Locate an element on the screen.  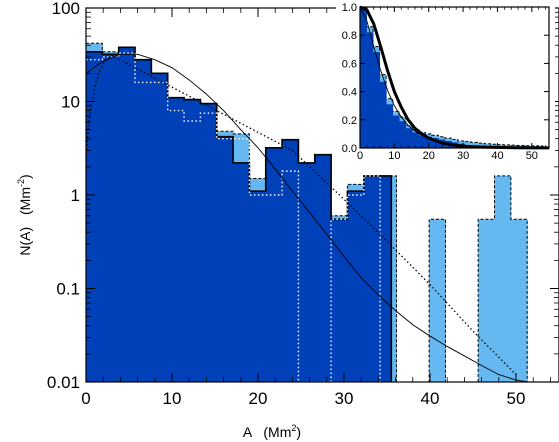
main-y-tick-label: 0.1 is located at coordinates (68, 289).